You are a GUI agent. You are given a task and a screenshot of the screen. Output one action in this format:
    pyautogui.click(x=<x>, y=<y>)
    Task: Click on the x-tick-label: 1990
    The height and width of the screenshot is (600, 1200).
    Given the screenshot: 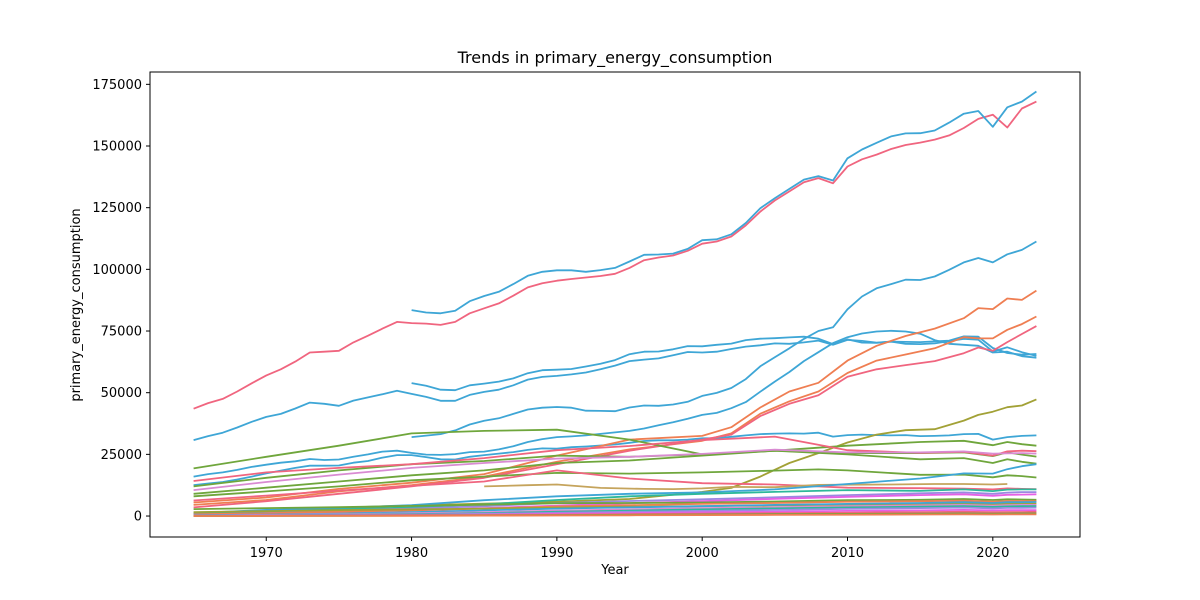 What is the action you would take?
    pyautogui.click(x=556, y=553)
    